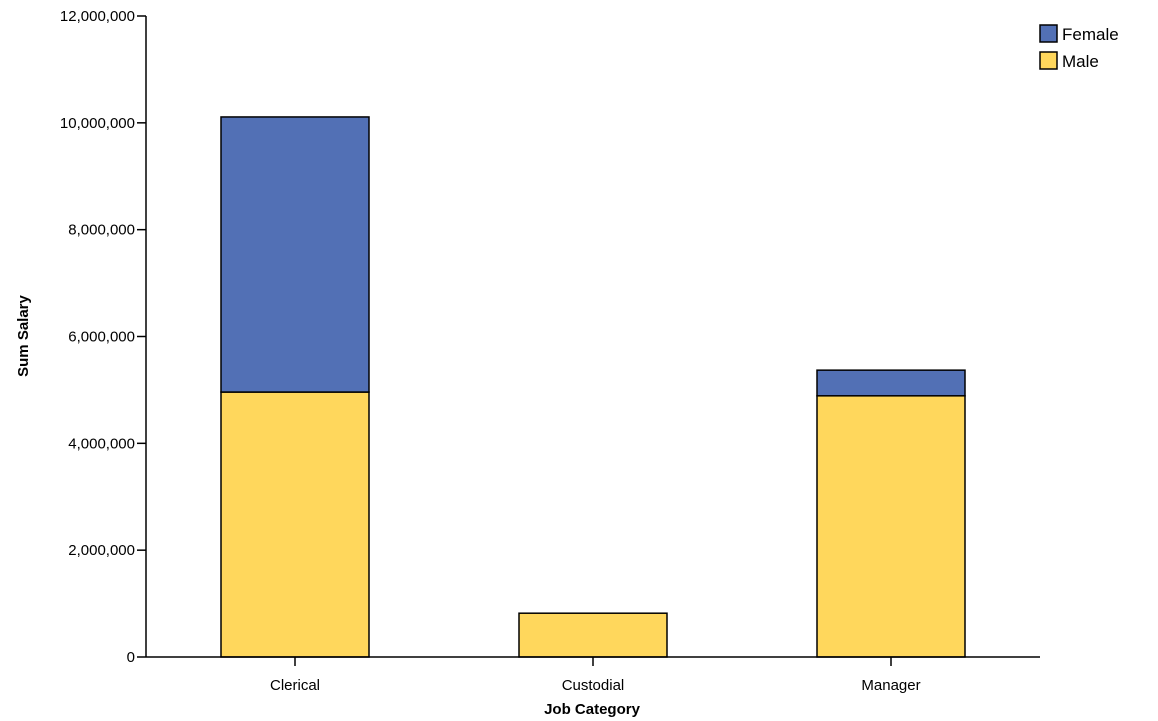 This screenshot has height=721, width=1158. I want to click on legend-label-male: Male, so click(1080, 61).